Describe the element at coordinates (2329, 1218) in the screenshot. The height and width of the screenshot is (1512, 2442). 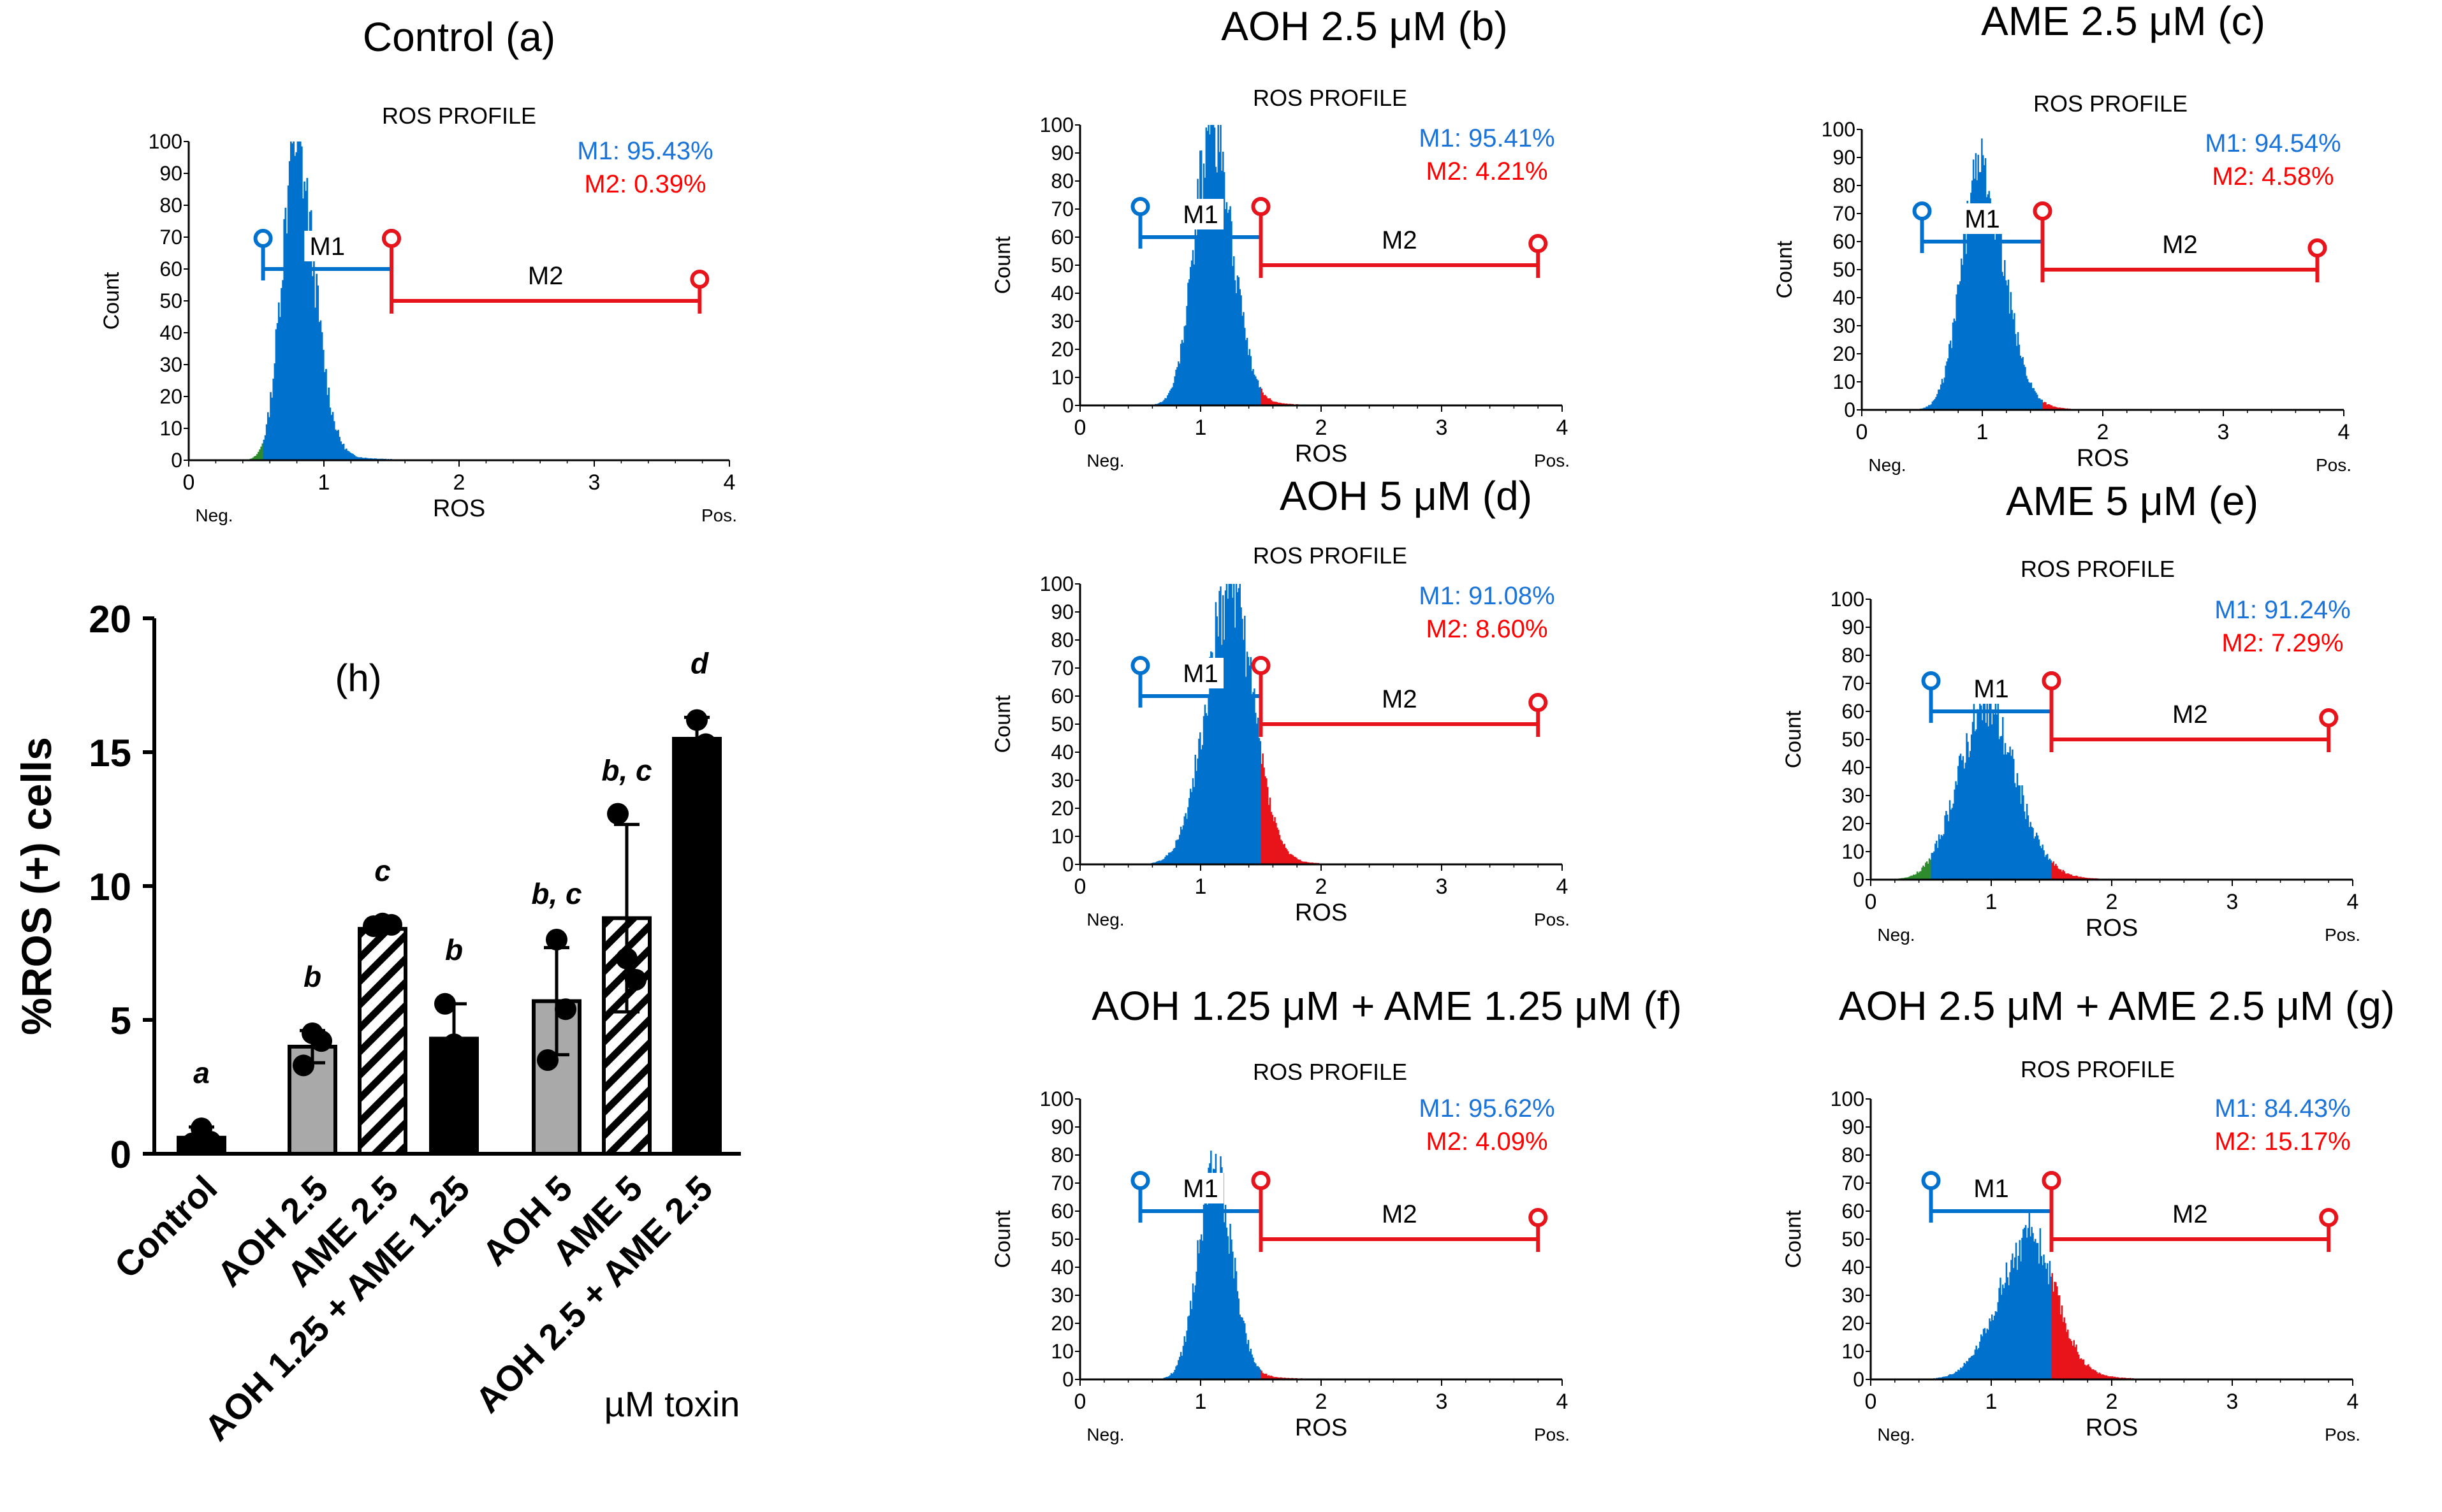
I see `gate-m2-end-handle` at that location.